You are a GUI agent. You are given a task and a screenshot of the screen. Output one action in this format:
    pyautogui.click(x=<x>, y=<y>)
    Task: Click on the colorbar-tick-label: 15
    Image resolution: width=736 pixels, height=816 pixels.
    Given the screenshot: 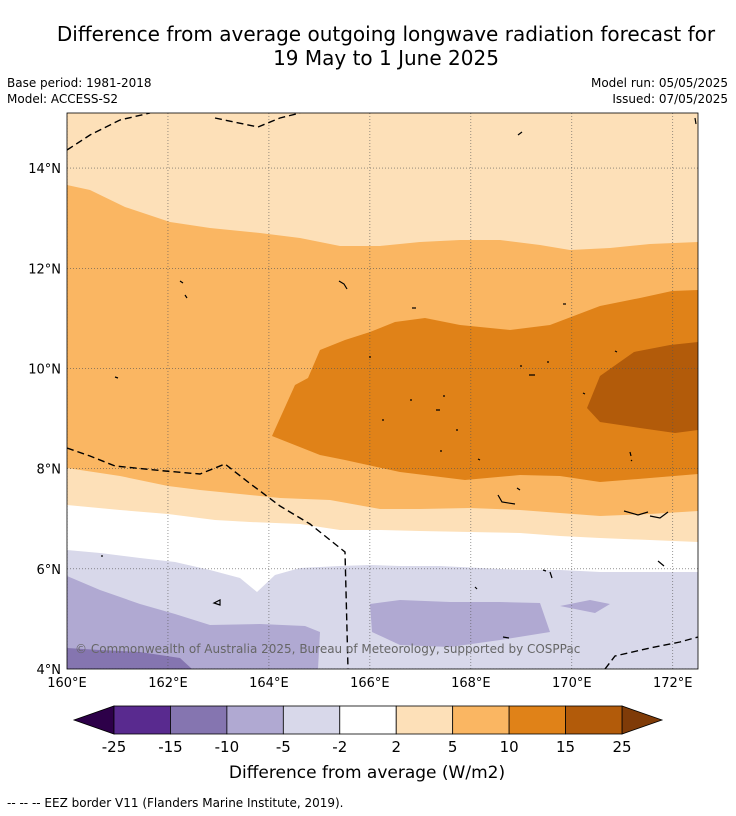 What is the action you would take?
    pyautogui.click(x=565, y=747)
    